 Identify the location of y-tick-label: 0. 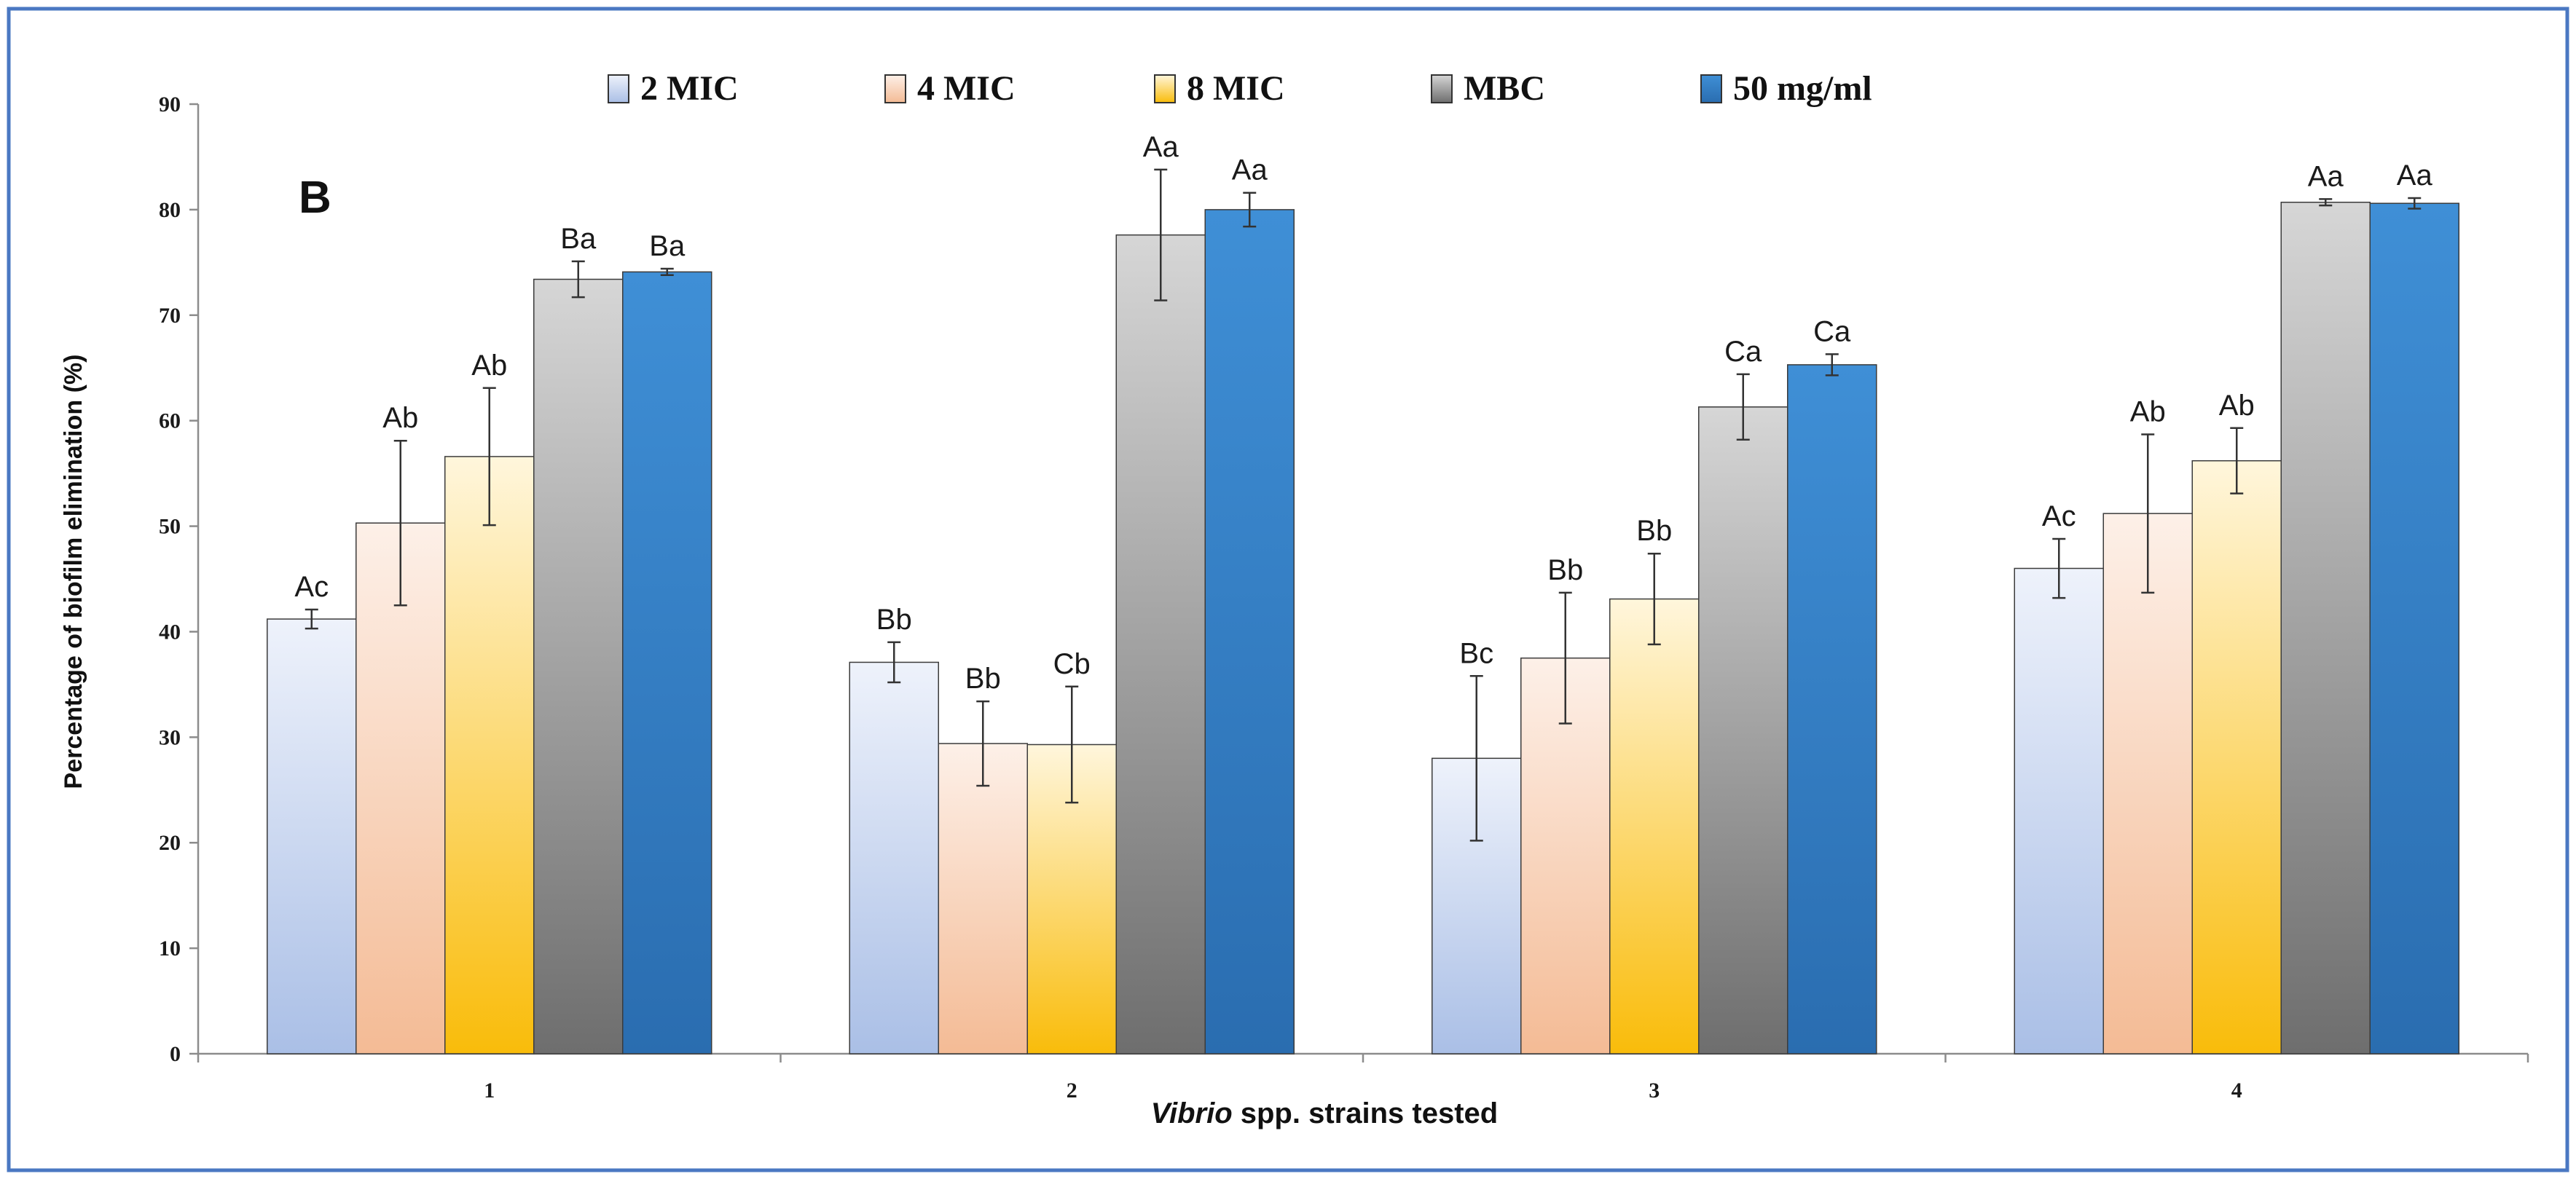
(175, 1054).